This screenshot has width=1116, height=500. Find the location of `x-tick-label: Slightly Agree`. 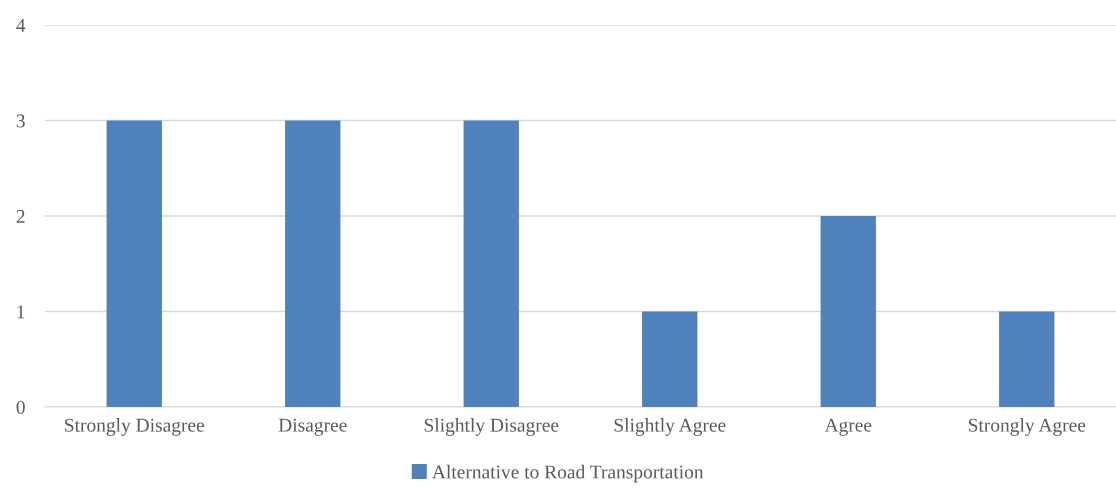

x-tick-label: Slightly Agree is located at coordinates (670, 427).